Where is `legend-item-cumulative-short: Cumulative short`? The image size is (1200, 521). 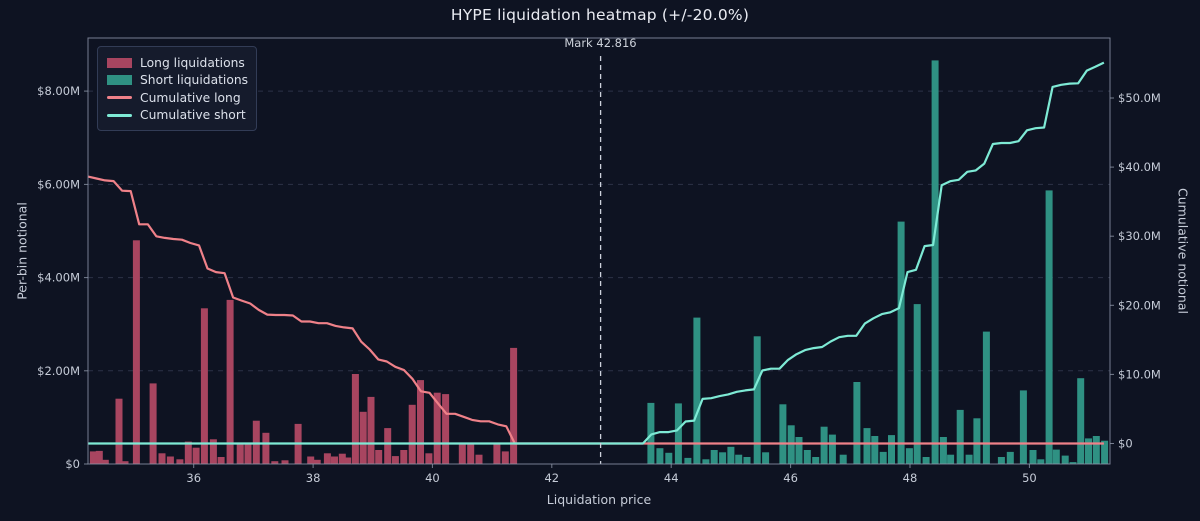 legend-item-cumulative-short: Cumulative short is located at coordinates (176, 116).